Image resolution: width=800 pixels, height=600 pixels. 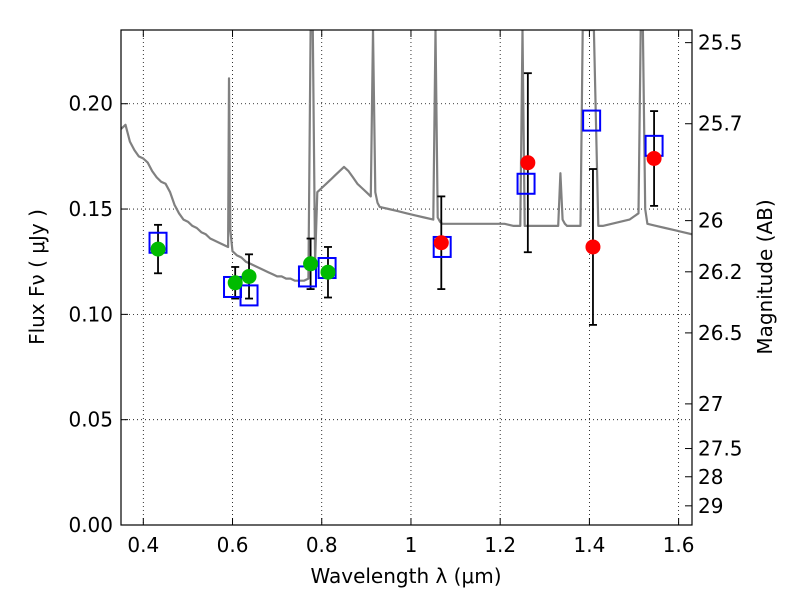 What do you see at coordinates (720, 272) in the screenshot?
I see `right-tick-label: 26.2` at bounding box center [720, 272].